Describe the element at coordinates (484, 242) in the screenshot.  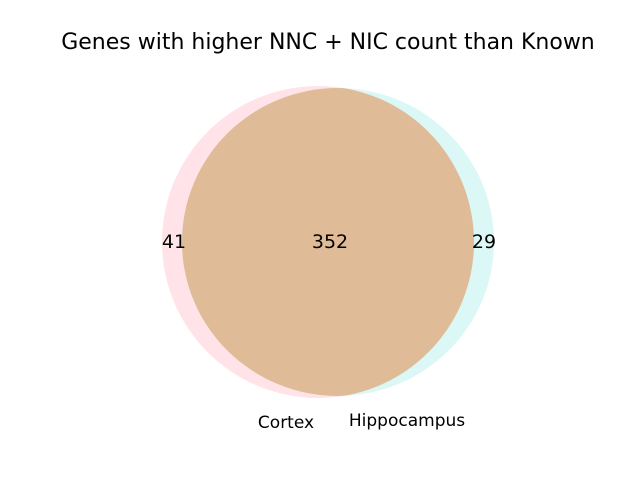
I see `hippocampus-only-count: 29` at that location.